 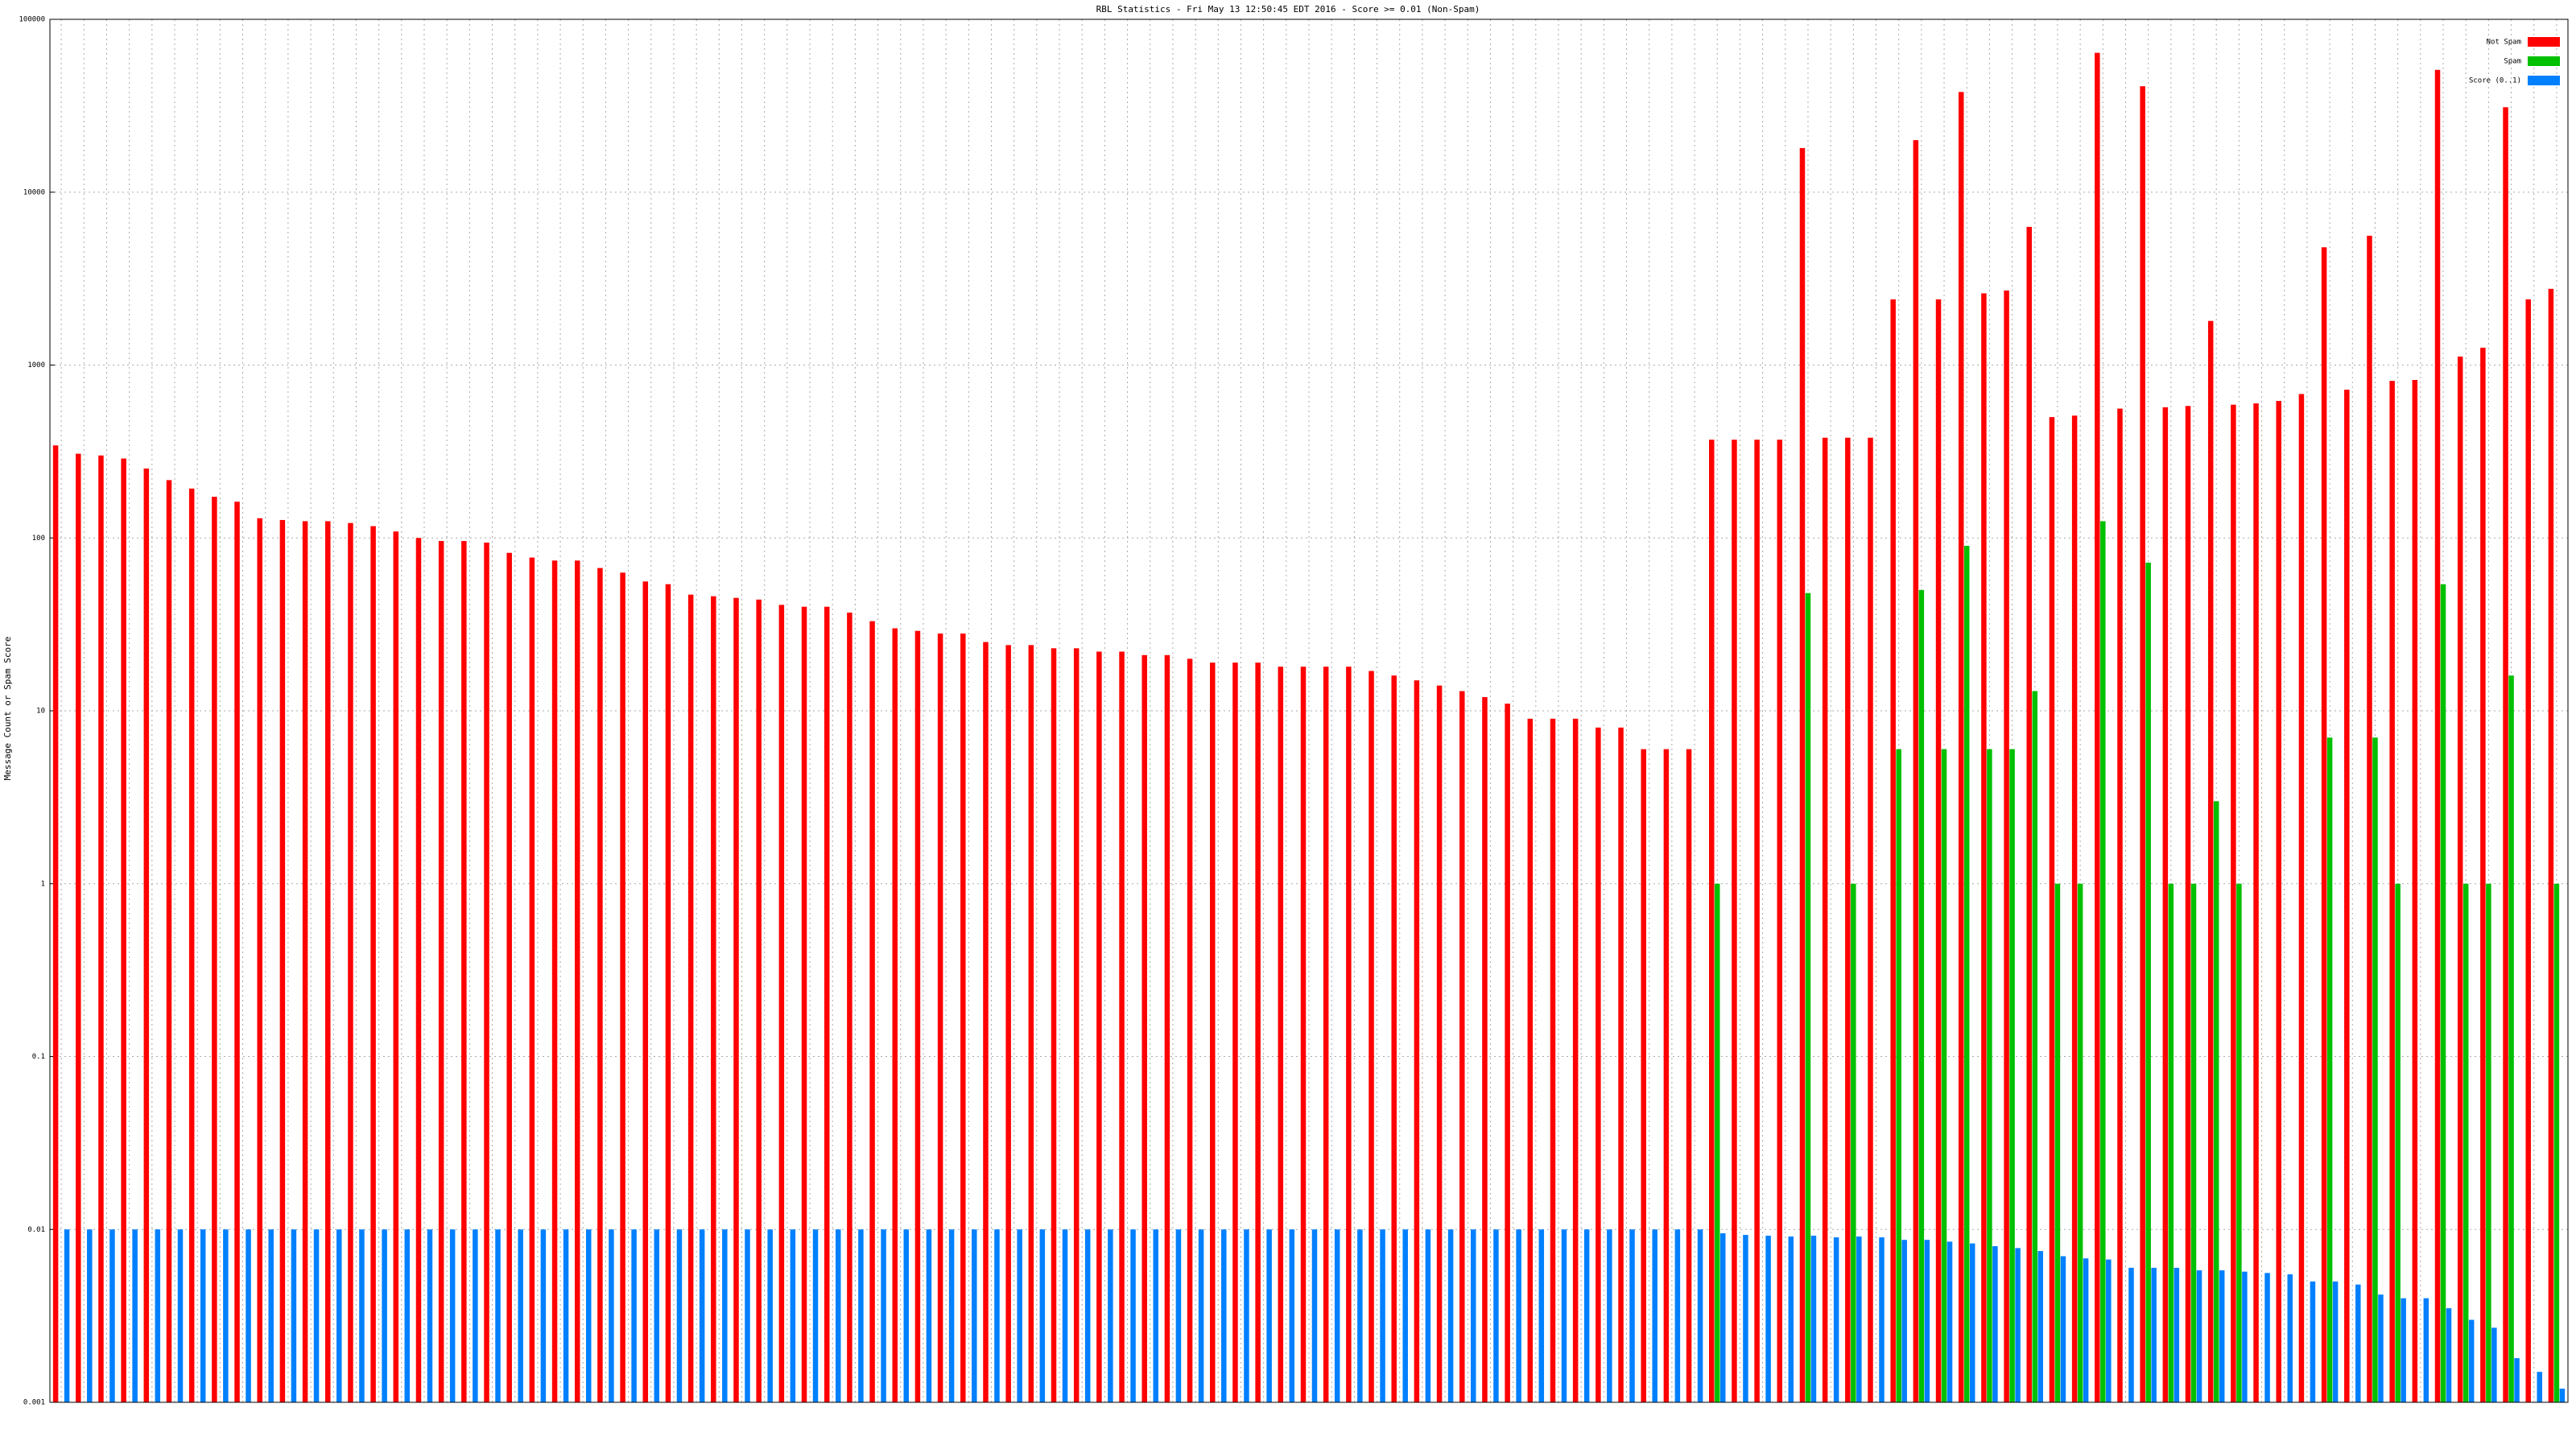 What do you see at coordinates (2544, 61) in the screenshot?
I see `legend-swatch` at bounding box center [2544, 61].